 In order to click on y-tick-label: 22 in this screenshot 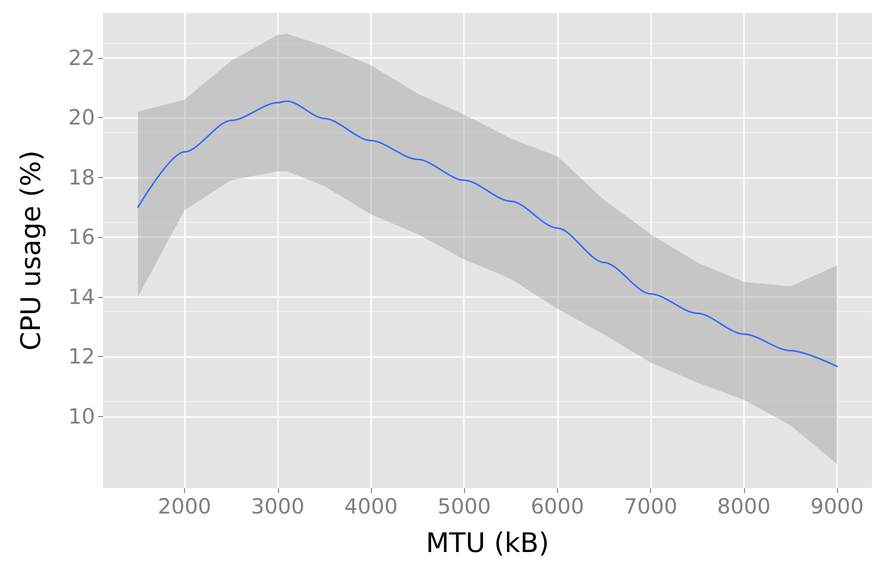, I will do `click(81, 58)`.